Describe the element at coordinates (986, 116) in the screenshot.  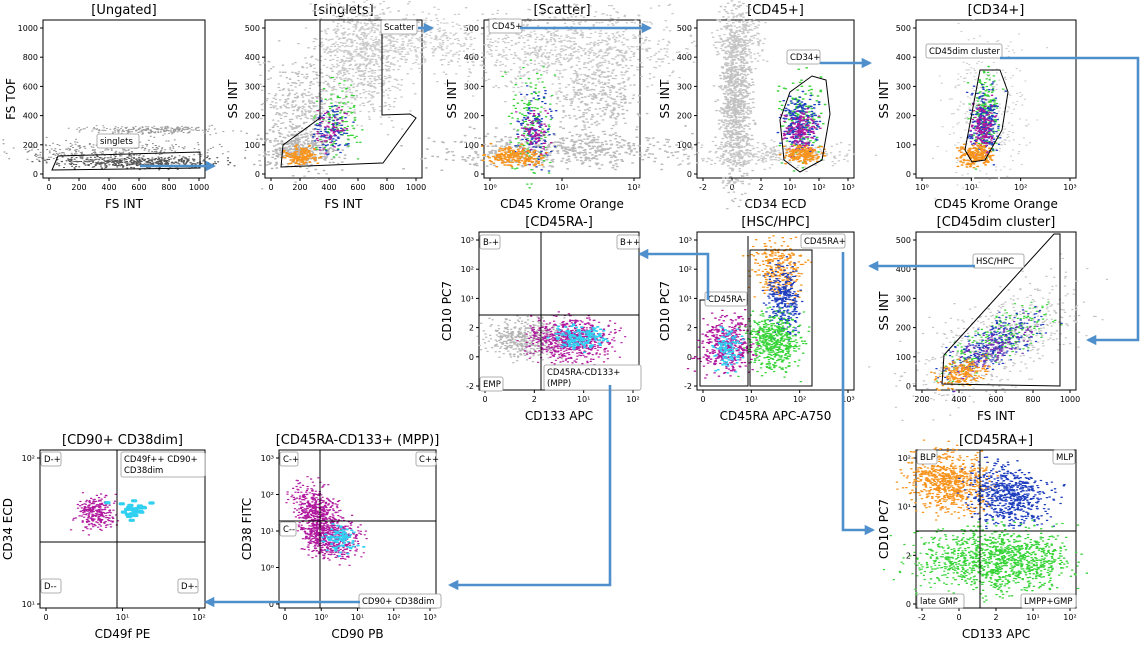
I see `cd45dim-gate` at that location.